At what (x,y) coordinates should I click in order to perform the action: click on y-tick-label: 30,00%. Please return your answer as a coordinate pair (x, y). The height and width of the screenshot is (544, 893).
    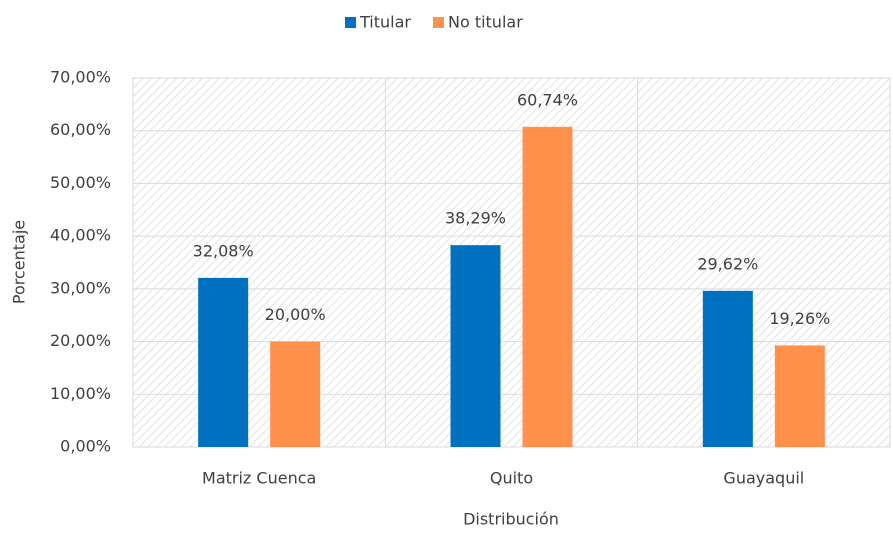
    Looking at the image, I should click on (80, 287).